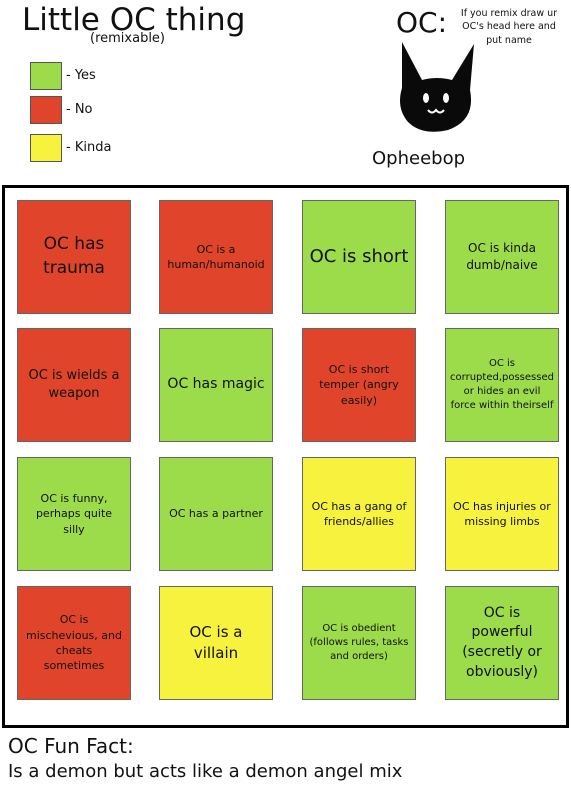  Describe the element at coordinates (74, 643) in the screenshot. I see `trait-cell: OC is mischevious, and cheats sometimes` at that location.